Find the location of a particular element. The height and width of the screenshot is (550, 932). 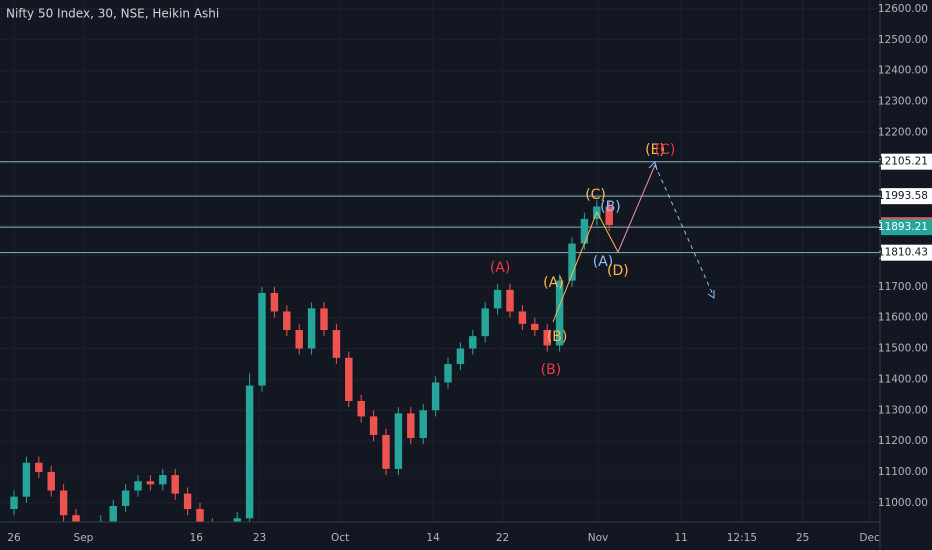

y-tick-label: 11200.00 is located at coordinates (903, 441).